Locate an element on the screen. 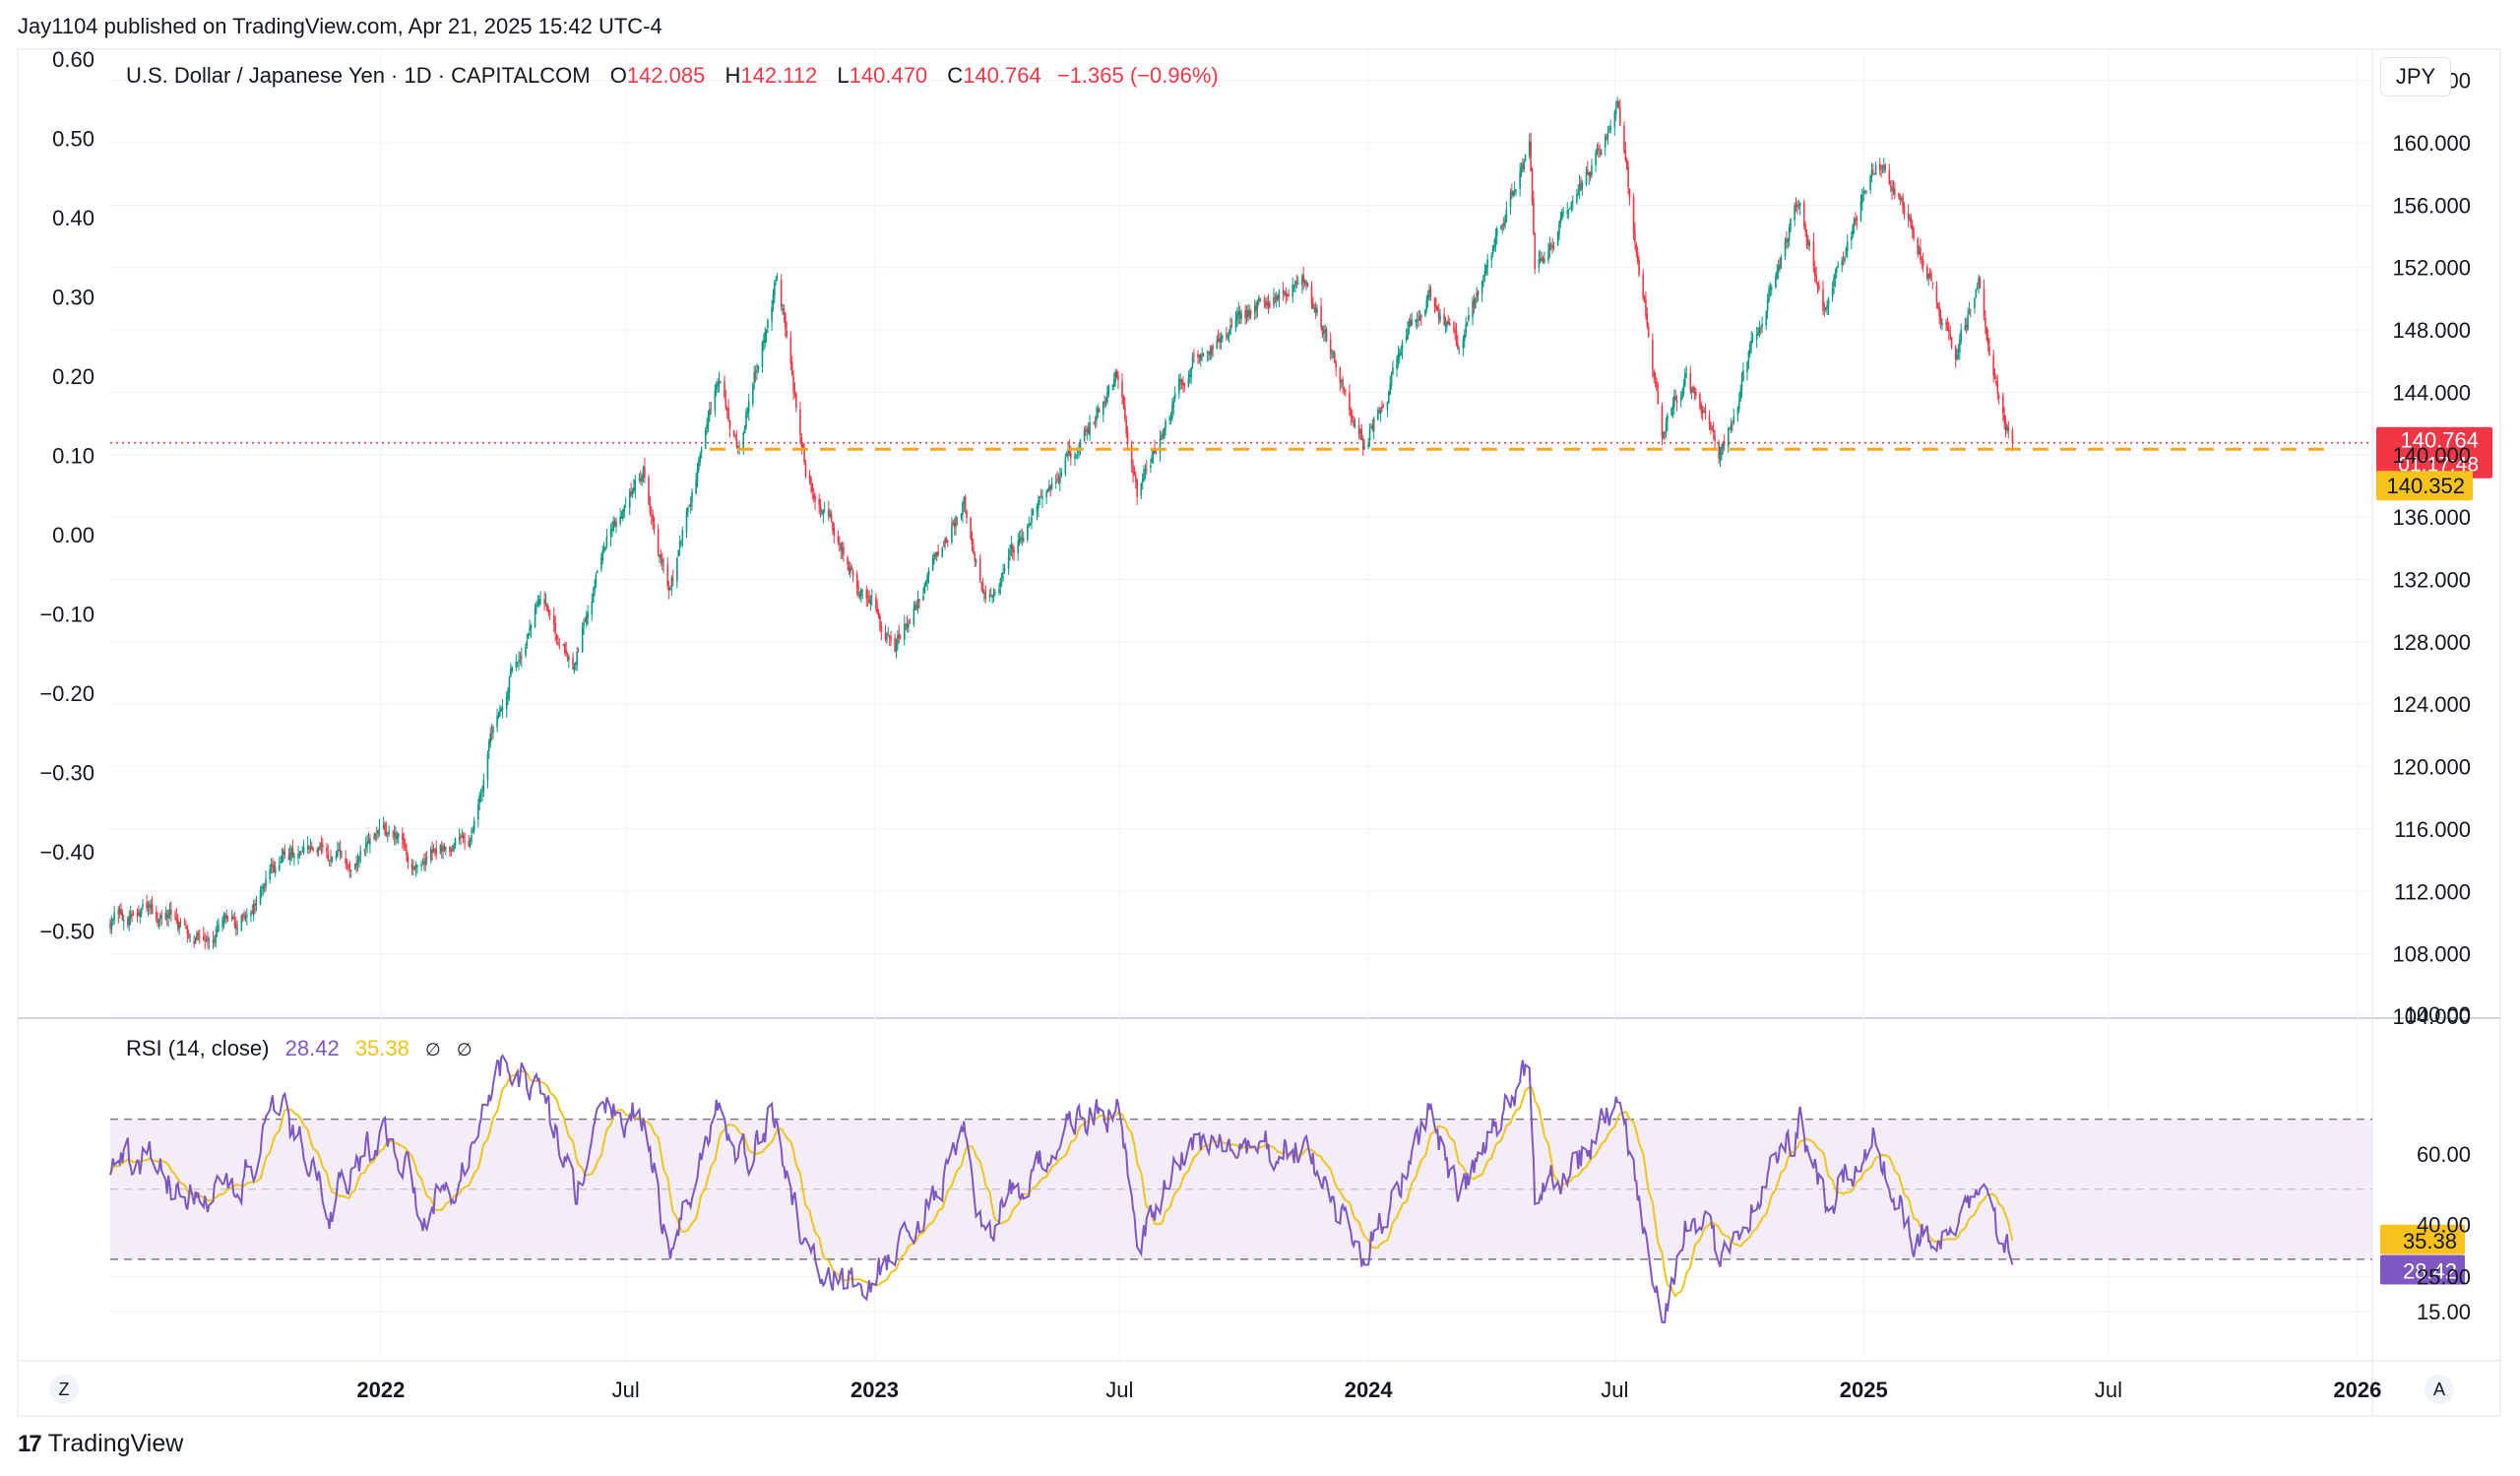 This screenshot has height=1476, width=2520. rsi-ma-value: 35.38 is located at coordinates (382, 1048).